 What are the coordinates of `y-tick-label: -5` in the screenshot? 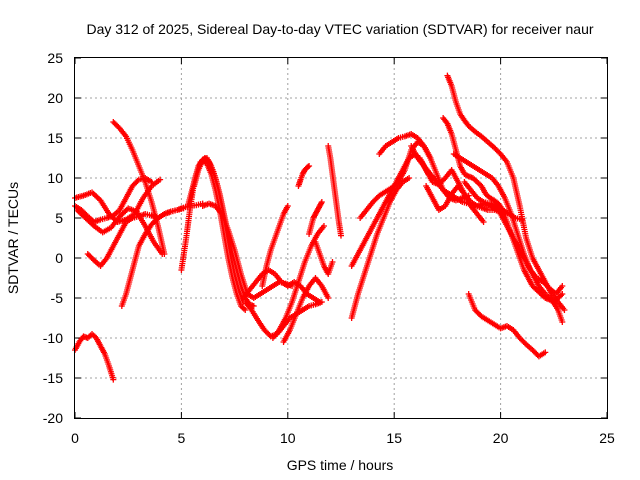 It's located at (57, 298).